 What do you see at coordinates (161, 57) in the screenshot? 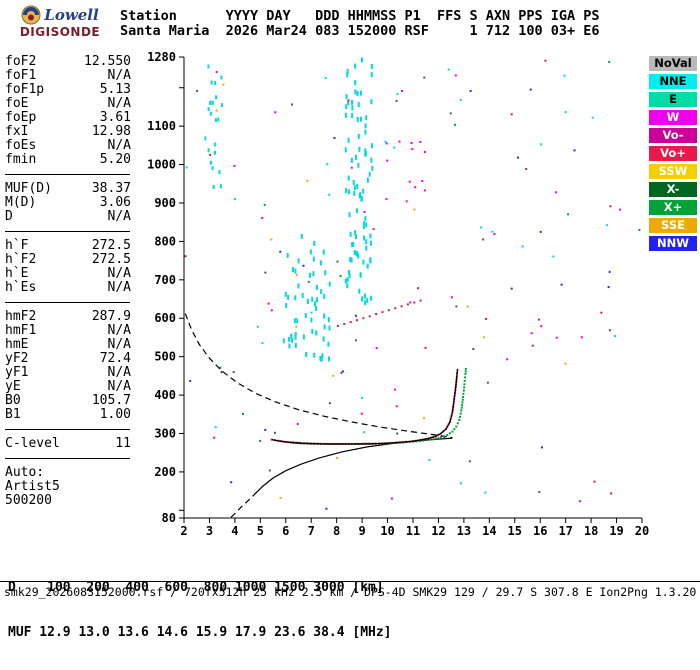
I see `svg-text: 1280` at bounding box center [161, 57].